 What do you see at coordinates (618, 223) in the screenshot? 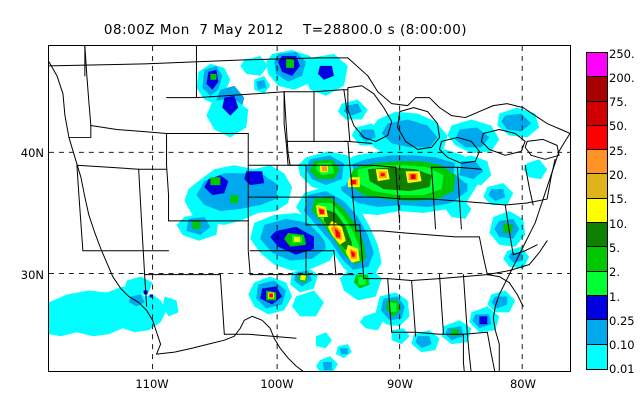
I see `colorbar-tick-10p: 10.` at bounding box center [618, 223].